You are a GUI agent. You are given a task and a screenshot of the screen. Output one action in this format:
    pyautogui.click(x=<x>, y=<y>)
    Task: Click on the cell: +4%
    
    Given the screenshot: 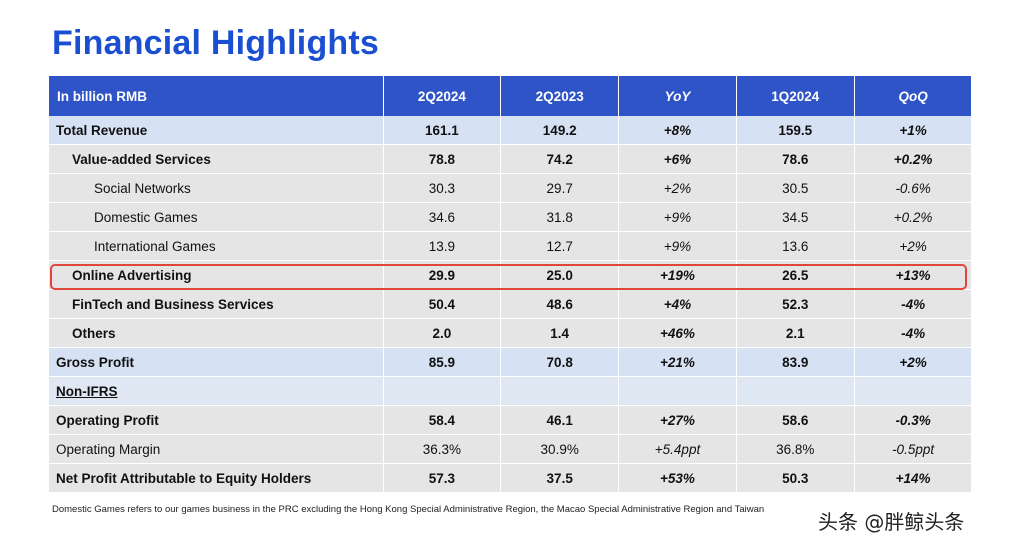 What is the action you would take?
    pyautogui.click(x=677, y=304)
    